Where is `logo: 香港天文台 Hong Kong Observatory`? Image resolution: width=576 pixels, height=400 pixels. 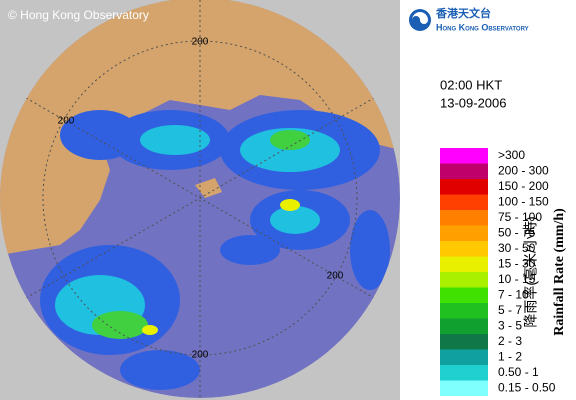 logo: 香港天文台 Hong Kong Observatory is located at coordinates (469, 19).